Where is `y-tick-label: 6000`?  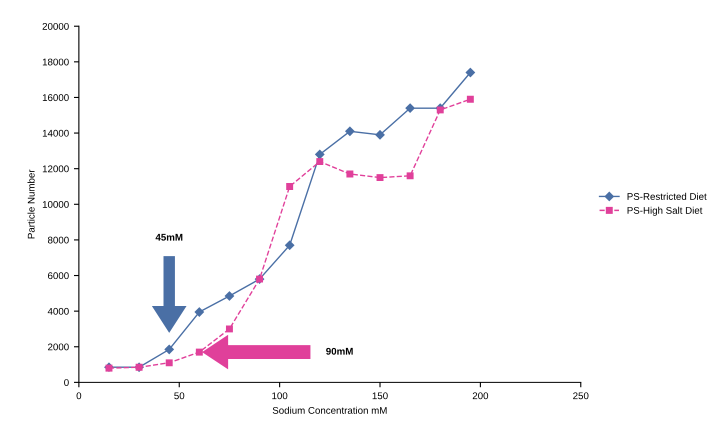 y-tick-label: 6000 is located at coordinates (58, 276).